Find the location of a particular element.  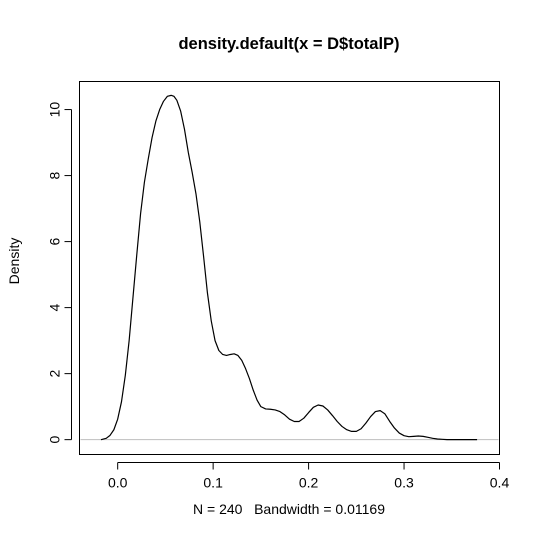

x-tick-label: 0.3 is located at coordinates (404, 483).